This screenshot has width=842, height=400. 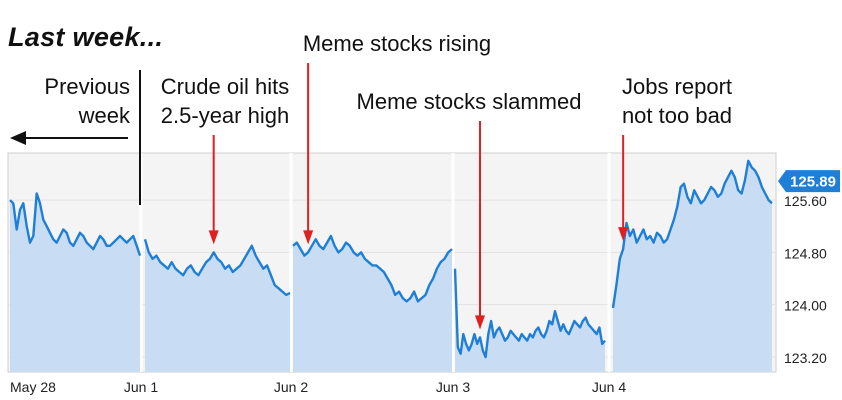 What do you see at coordinates (225, 101) in the screenshot?
I see `annotation-label: Crude oil hits 2.5-year high` at bounding box center [225, 101].